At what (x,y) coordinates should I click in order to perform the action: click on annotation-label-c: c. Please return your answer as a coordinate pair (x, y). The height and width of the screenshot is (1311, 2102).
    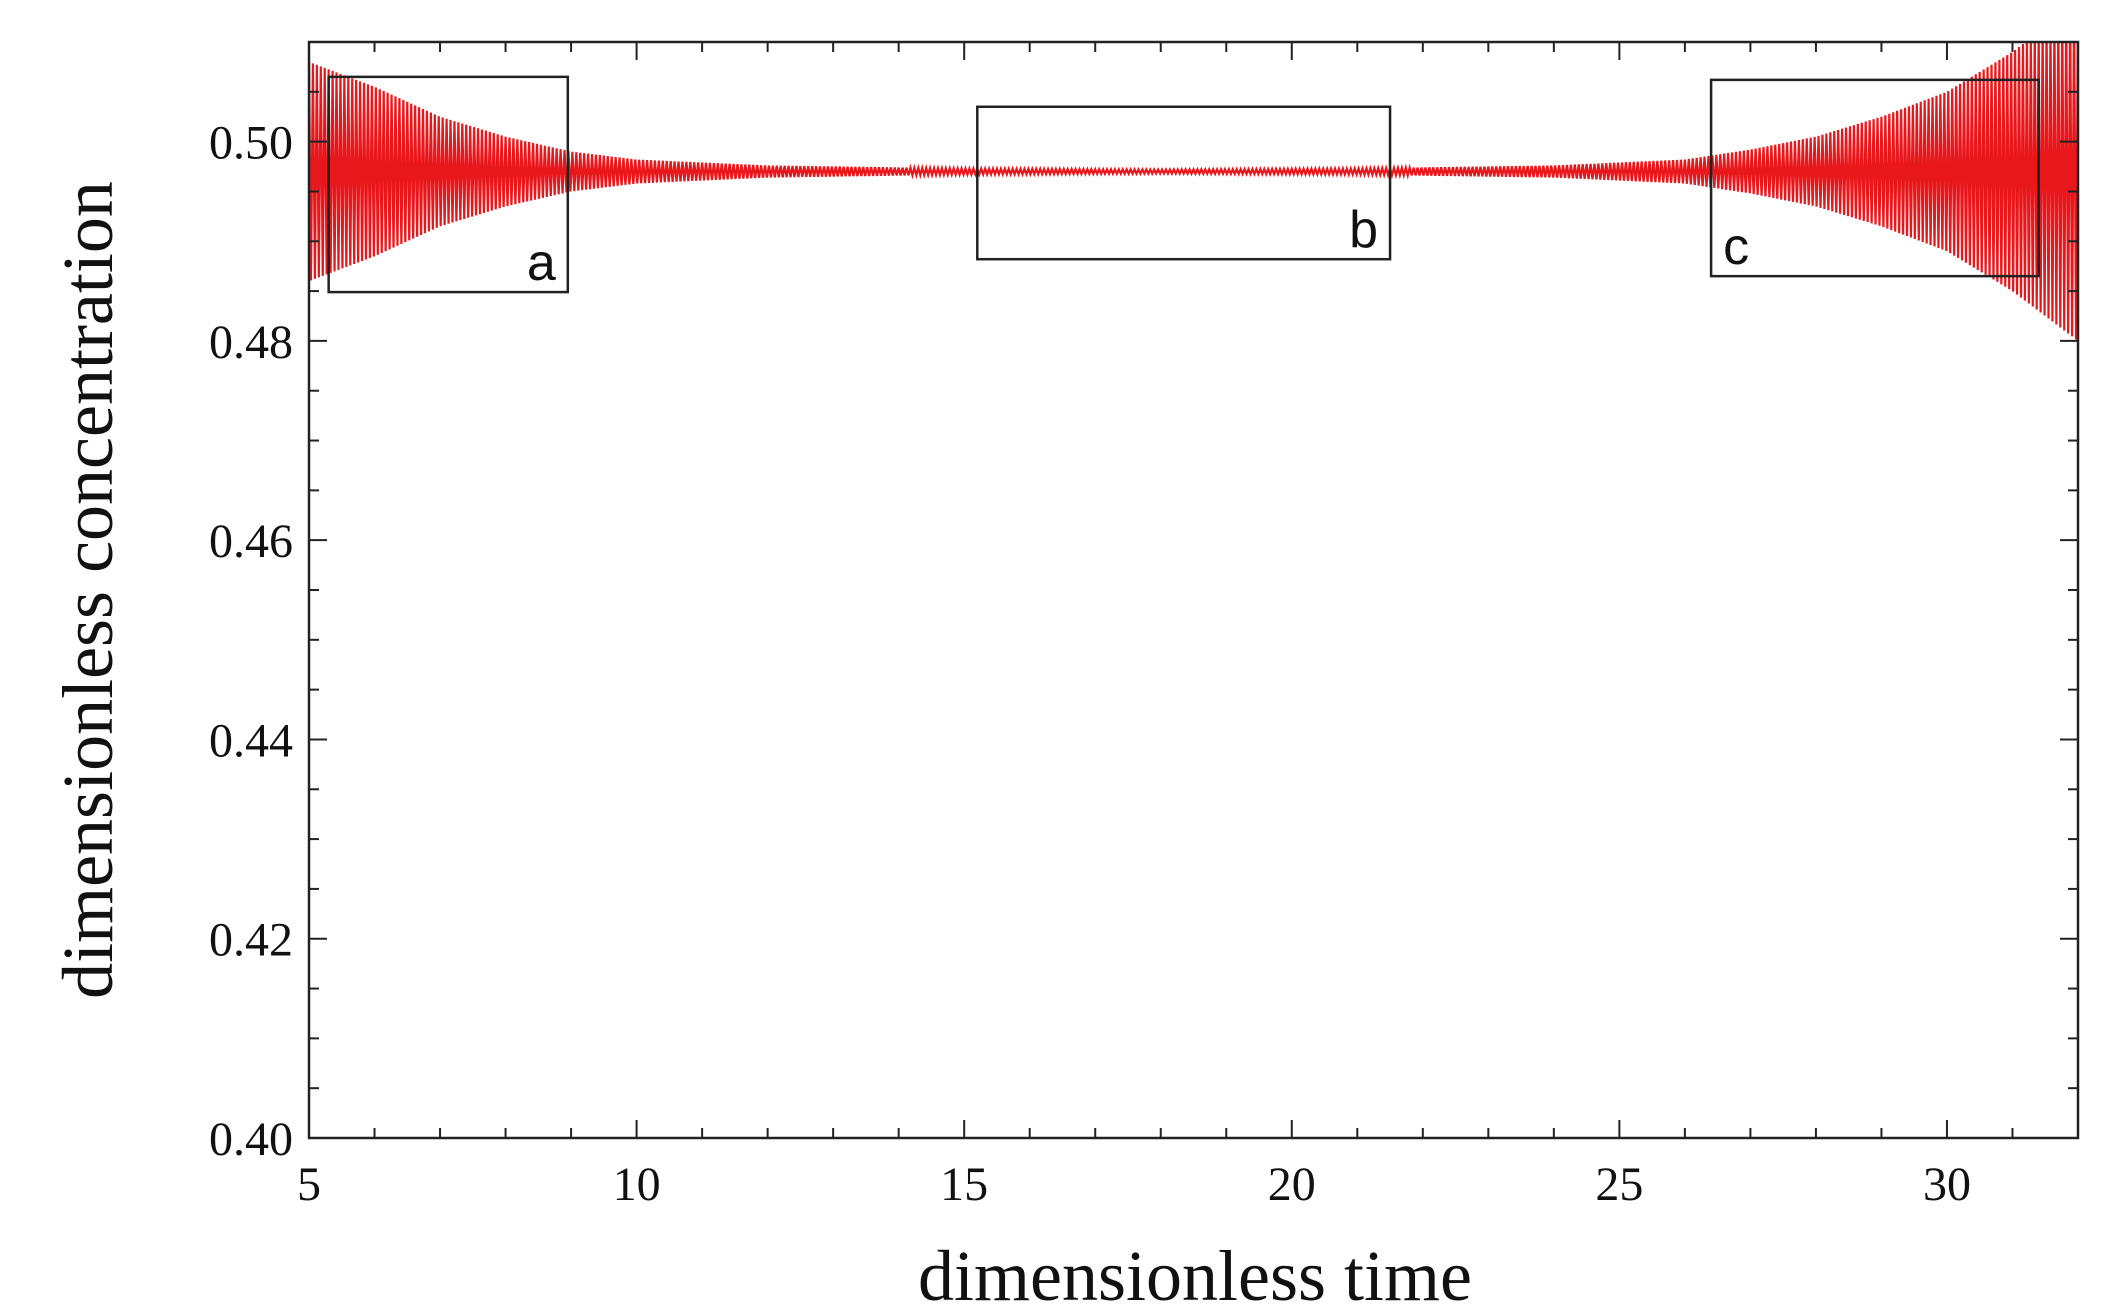
    Looking at the image, I should click on (1736, 247).